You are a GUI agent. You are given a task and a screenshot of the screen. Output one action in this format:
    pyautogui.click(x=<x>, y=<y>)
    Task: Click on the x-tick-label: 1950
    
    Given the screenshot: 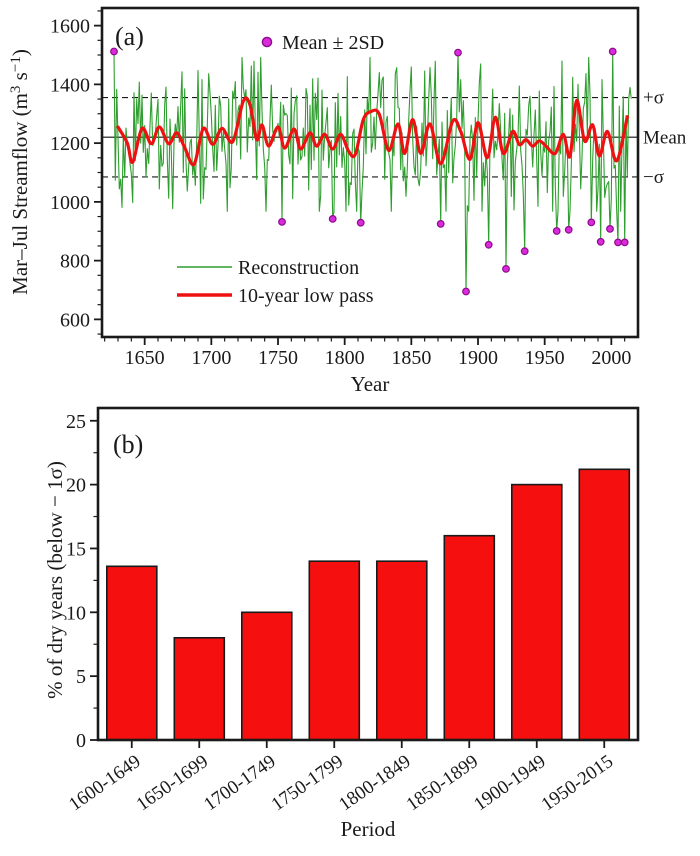 What is the action you would take?
    pyautogui.click(x=545, y=358)
    